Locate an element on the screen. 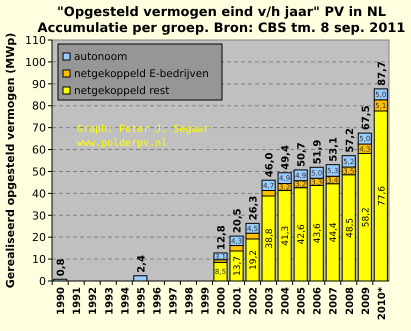 This screenshot has width=411, height=331. x-tick-label: 2004 is located at coordinates (286, 300).